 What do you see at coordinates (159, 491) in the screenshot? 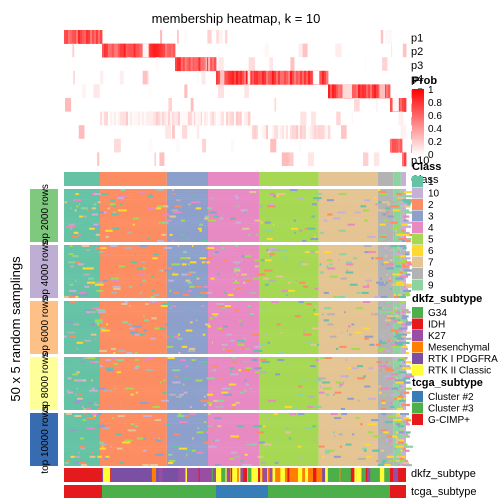
I see `tcga-subtype-segment` at bounding box center [159, 491].